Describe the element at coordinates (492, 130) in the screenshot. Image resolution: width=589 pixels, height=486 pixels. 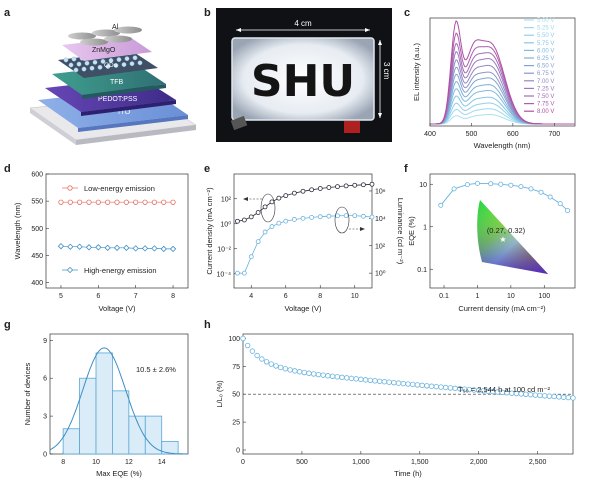
I see `x-ticks-c: 400 500 600 700` at that location.